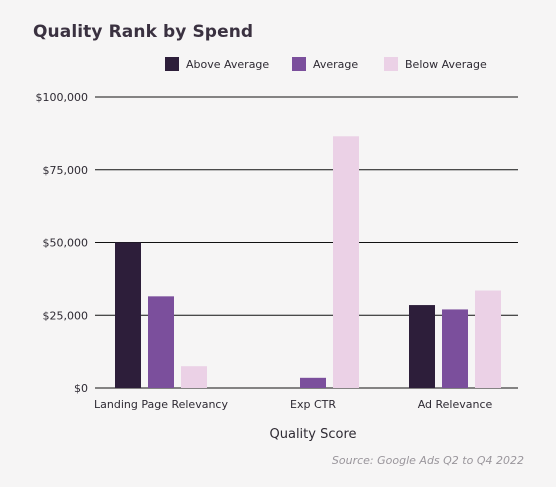 This screenshot has width=556, height=487. What do you see at coordinates (299, 64) in the screenshot?
I see `legend-swatch-average` at bounding box center [299, 64].